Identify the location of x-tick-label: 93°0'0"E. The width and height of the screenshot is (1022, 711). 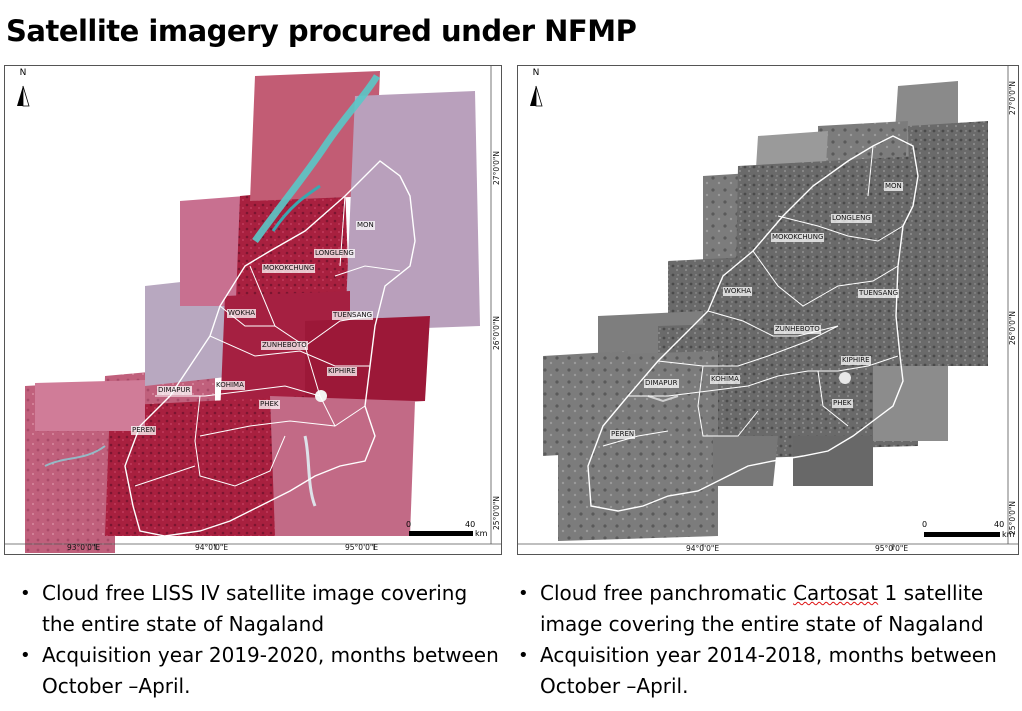
(84, 547).